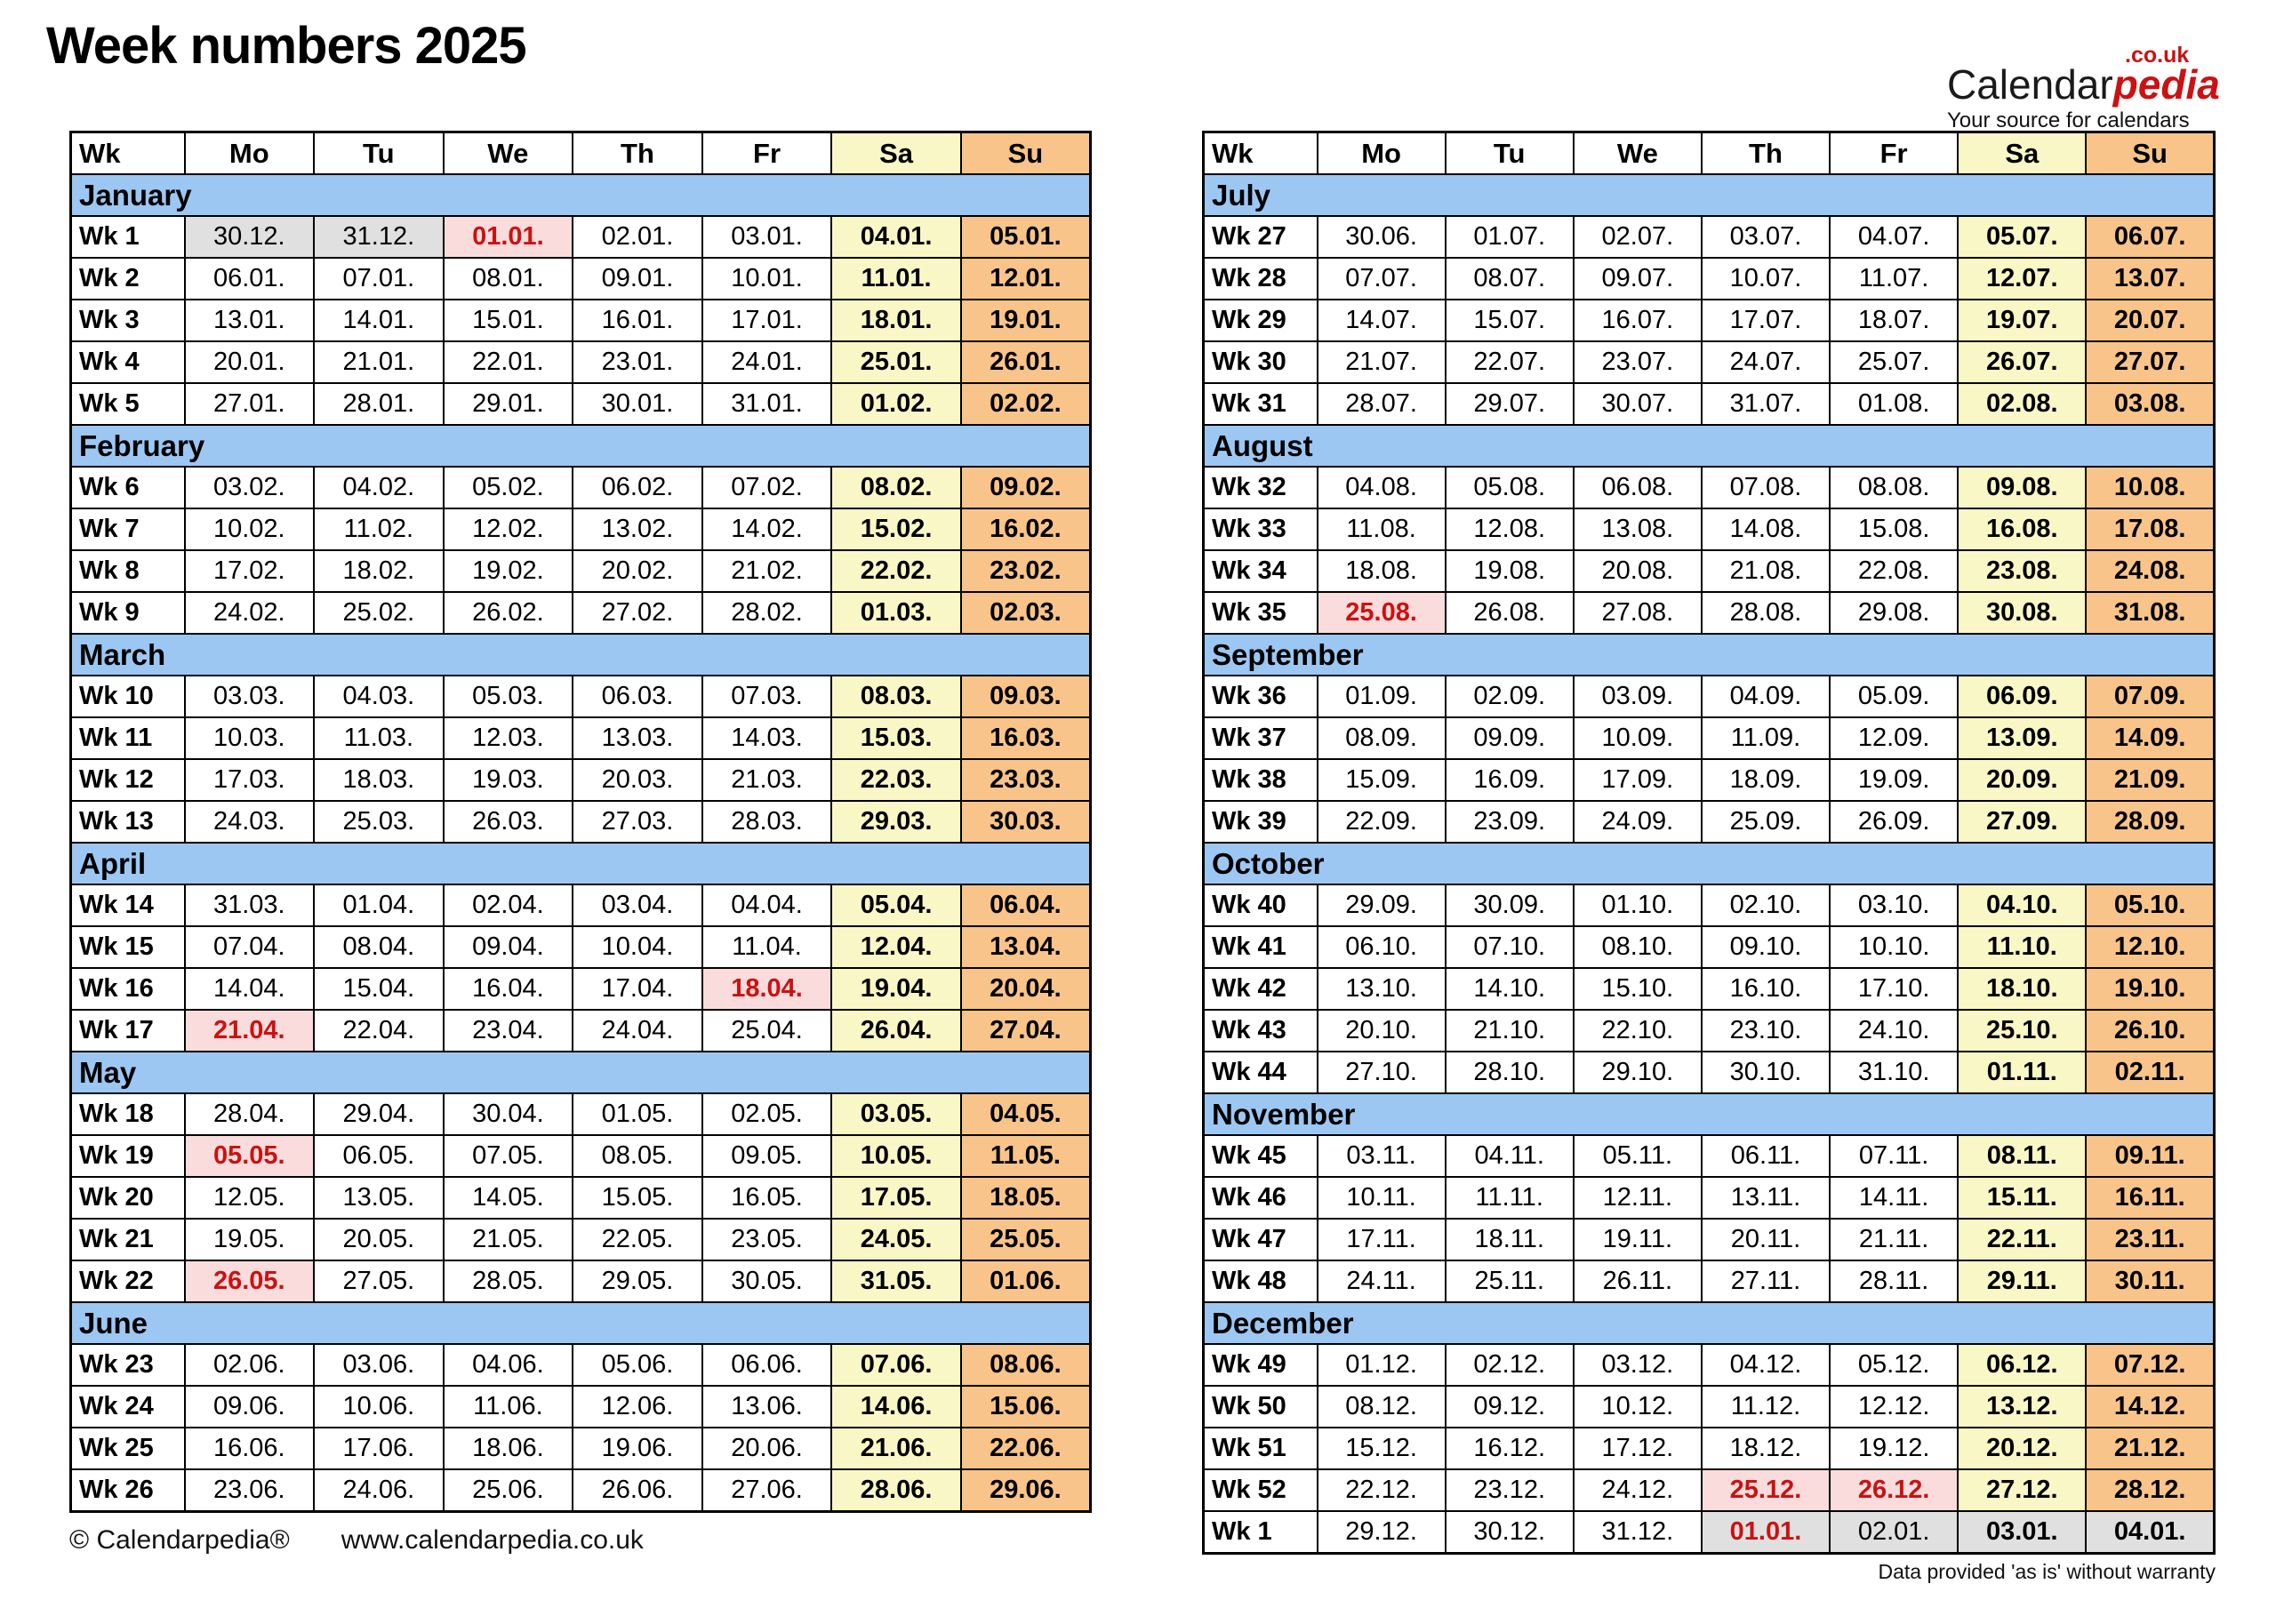 The image size is (2276, 1624). I want to click on month-header-october: October, so click(1709, 863).